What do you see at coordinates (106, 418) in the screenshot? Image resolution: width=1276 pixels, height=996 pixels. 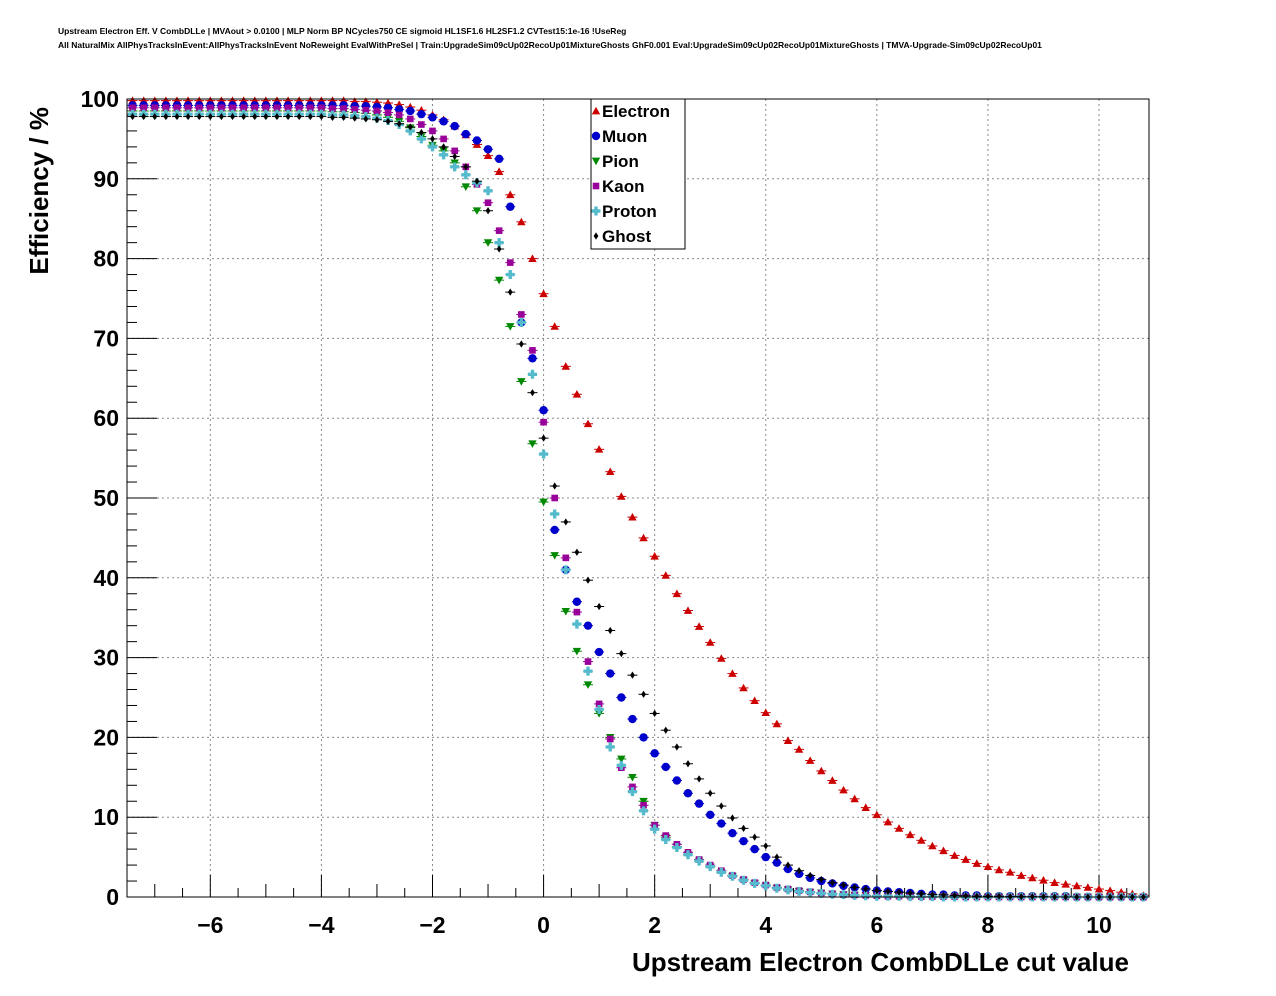 I see `y-tick-label: 60` at bounding box center [106, 418].